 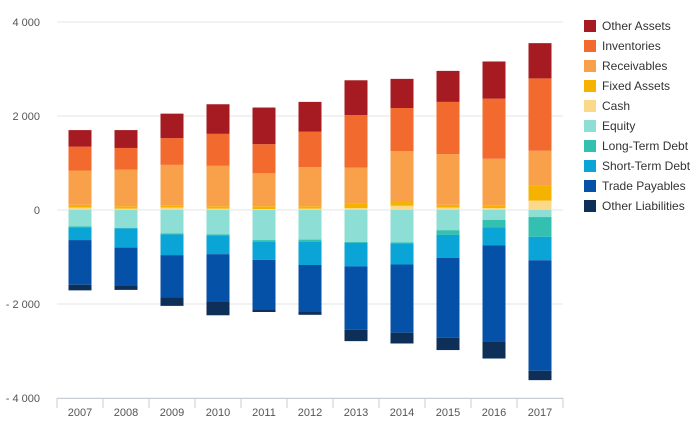 I want to click on y-tick-label: 2 000, so click(x=26, y=117).